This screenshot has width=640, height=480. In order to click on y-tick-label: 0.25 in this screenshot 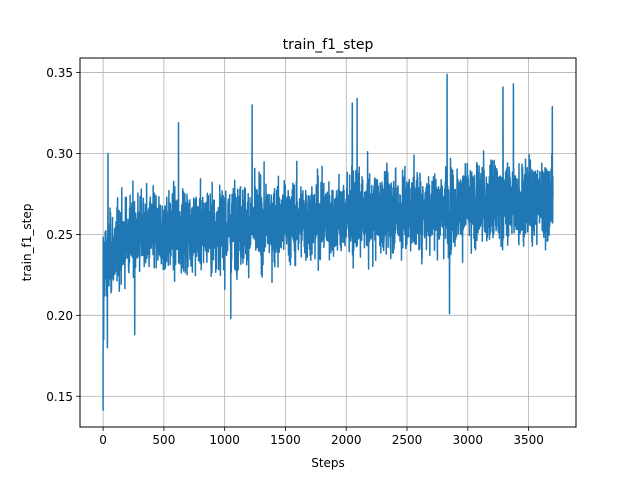, I will do `click(59, 235)`.